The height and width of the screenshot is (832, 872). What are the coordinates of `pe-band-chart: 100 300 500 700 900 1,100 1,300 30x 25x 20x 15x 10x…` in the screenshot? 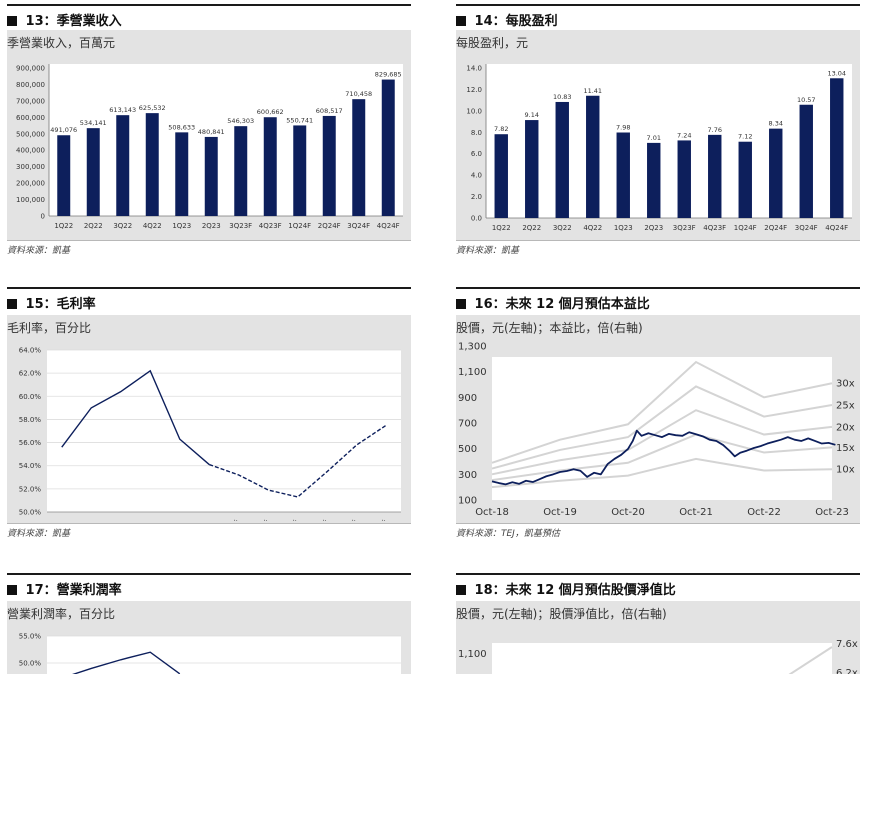 It's located at (656, 430).